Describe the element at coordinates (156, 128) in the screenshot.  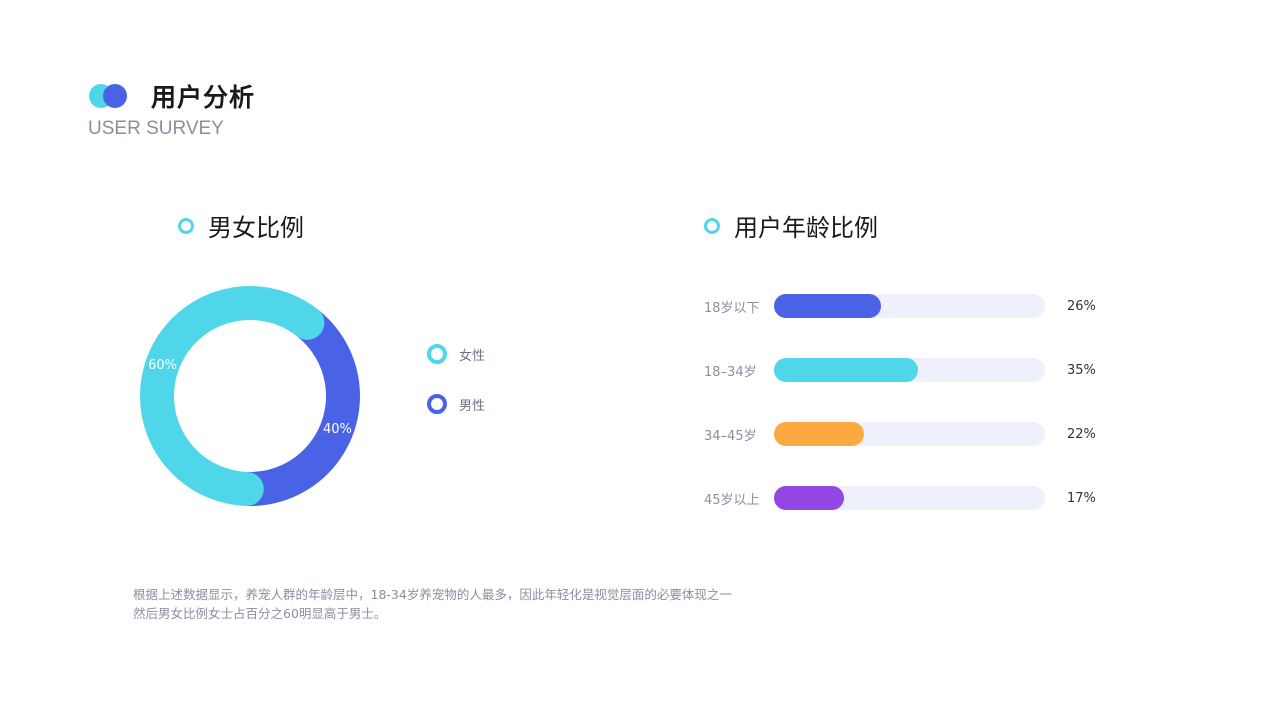
I see `page-subtitle: USER SURVEY` at that location.